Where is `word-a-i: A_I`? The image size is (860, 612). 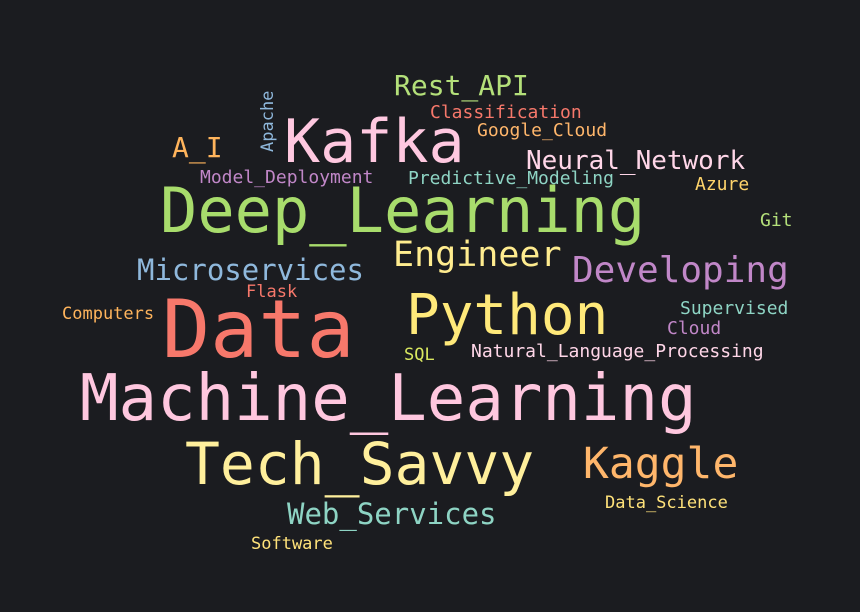 word-a-i: A_I is located at coordinates (197, 147).